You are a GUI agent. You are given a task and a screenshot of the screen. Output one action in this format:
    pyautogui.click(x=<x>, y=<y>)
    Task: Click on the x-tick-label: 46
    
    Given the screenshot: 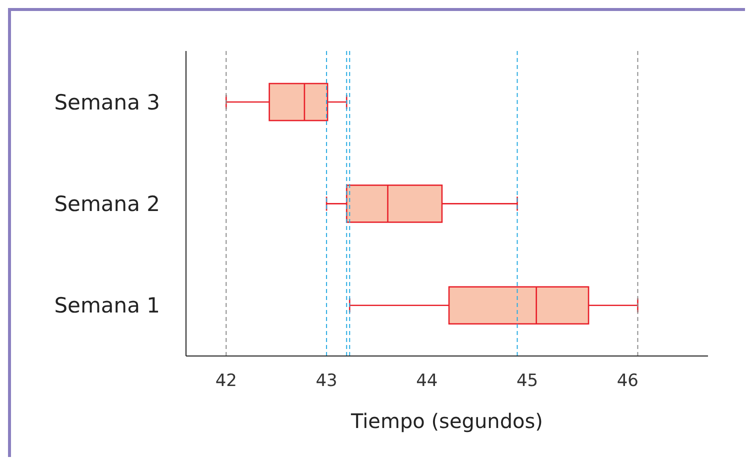 What is the action you would take?
    pyautogui.click(x=627, y=381)
    